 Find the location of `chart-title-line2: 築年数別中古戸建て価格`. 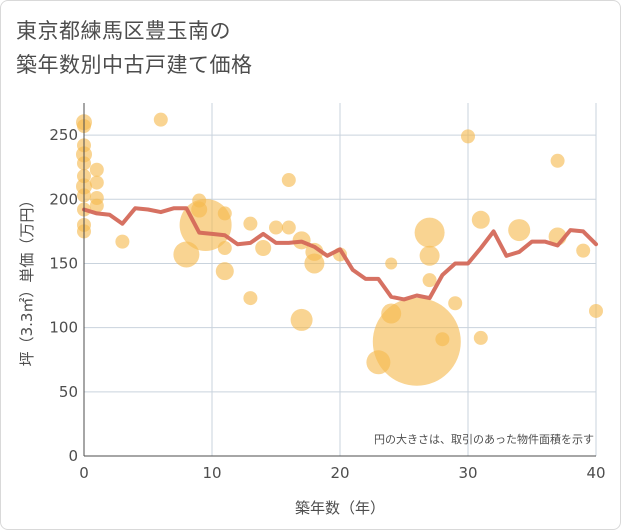

chart-title-line2: 築年数別中古戸建て価格 is located at coordinates (134, 65).